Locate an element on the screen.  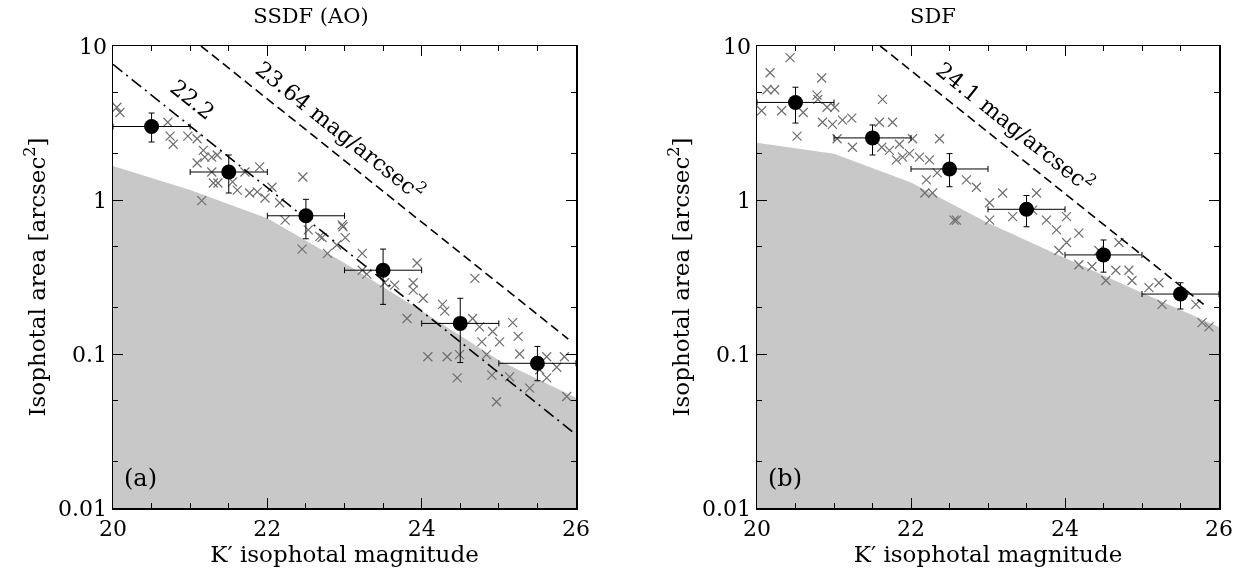
annotation: (b) is located at coordinates (785, 478).